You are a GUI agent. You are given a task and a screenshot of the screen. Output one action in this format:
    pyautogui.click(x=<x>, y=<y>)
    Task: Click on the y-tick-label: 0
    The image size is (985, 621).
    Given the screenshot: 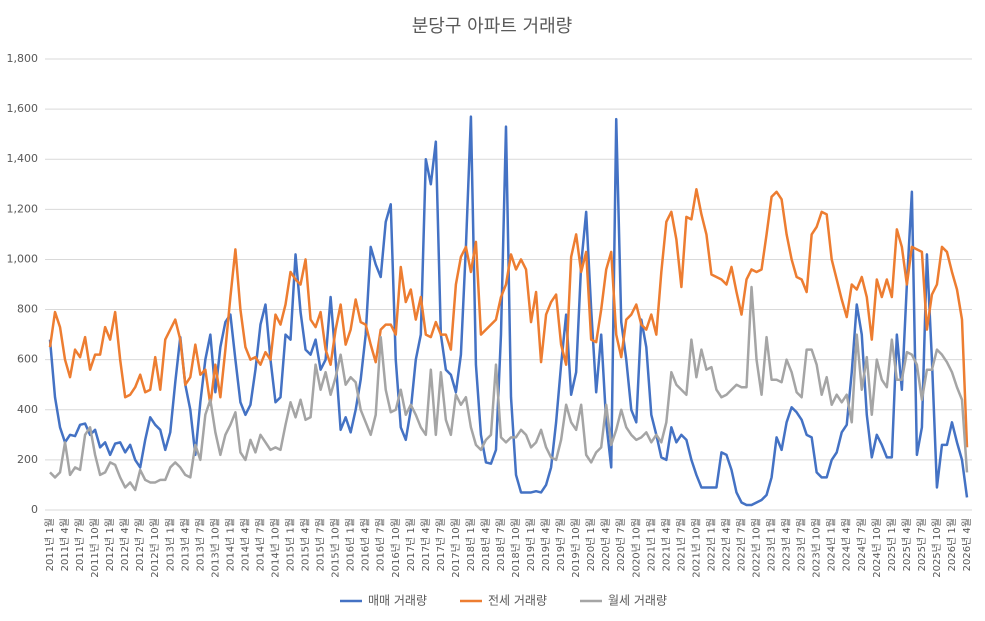 What is the action you would take?
    pyautogui.click(x=34, y=509)
    